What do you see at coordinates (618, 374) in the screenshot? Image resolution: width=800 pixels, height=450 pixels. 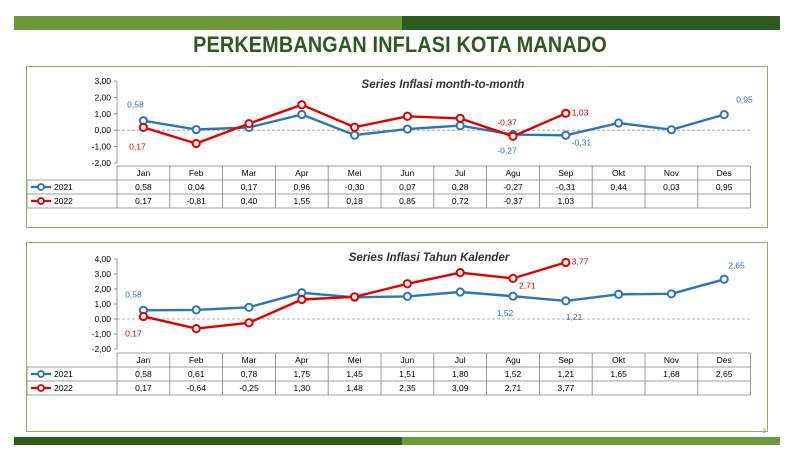 I see `table-cell: 1,65` at bounding box center [618, 374].